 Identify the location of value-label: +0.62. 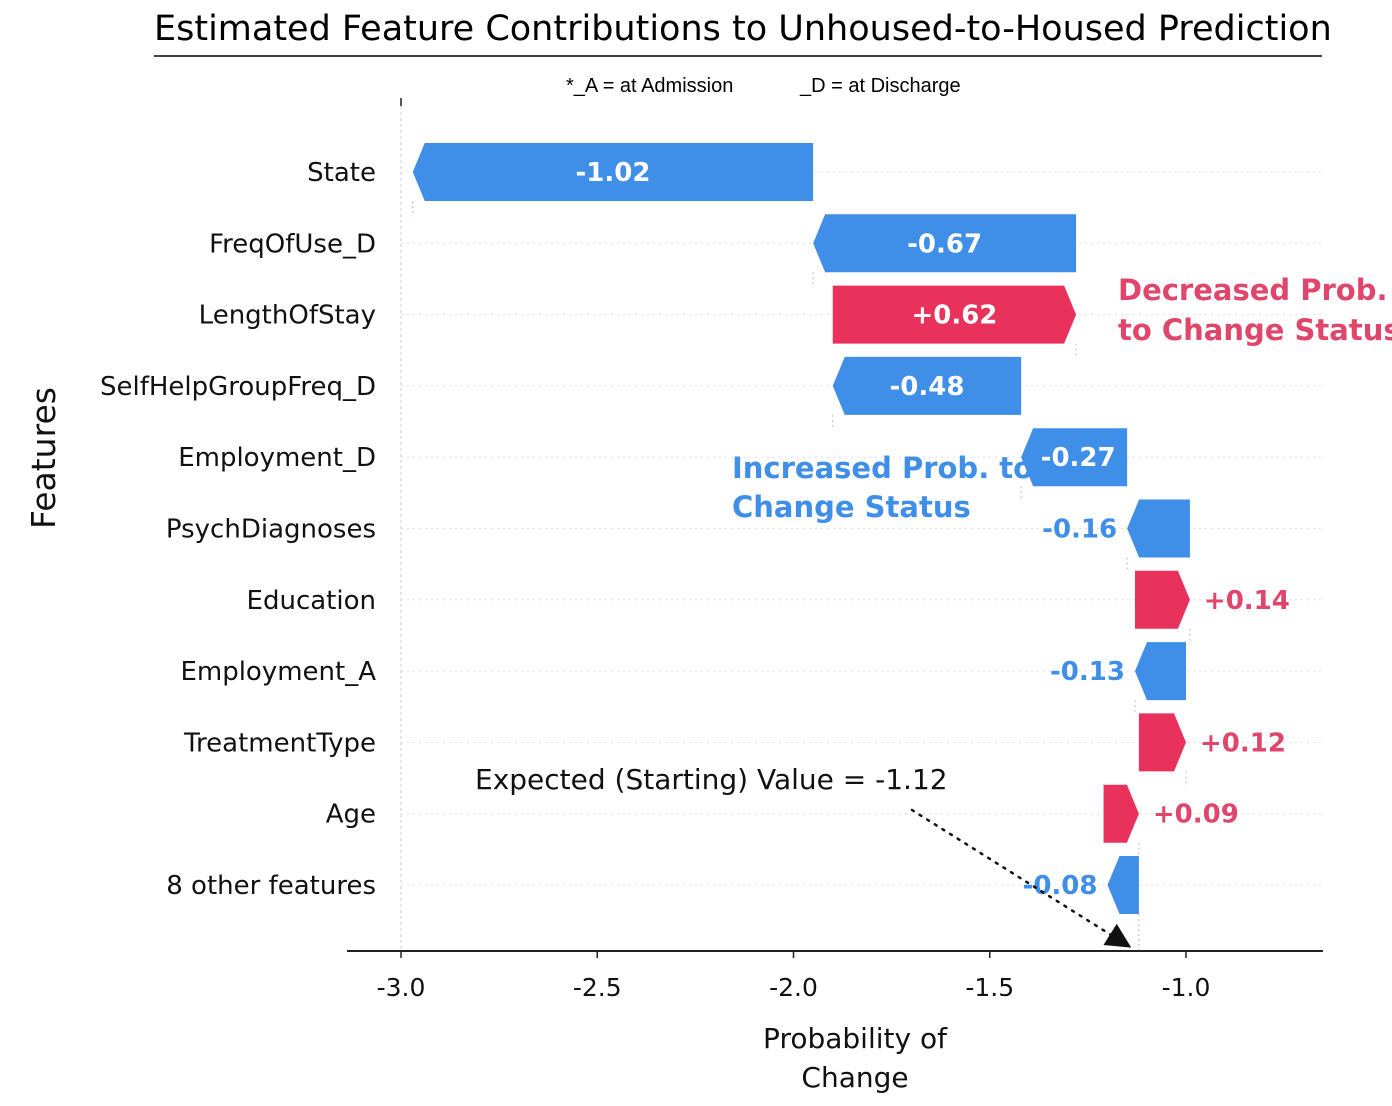
(954, 316).